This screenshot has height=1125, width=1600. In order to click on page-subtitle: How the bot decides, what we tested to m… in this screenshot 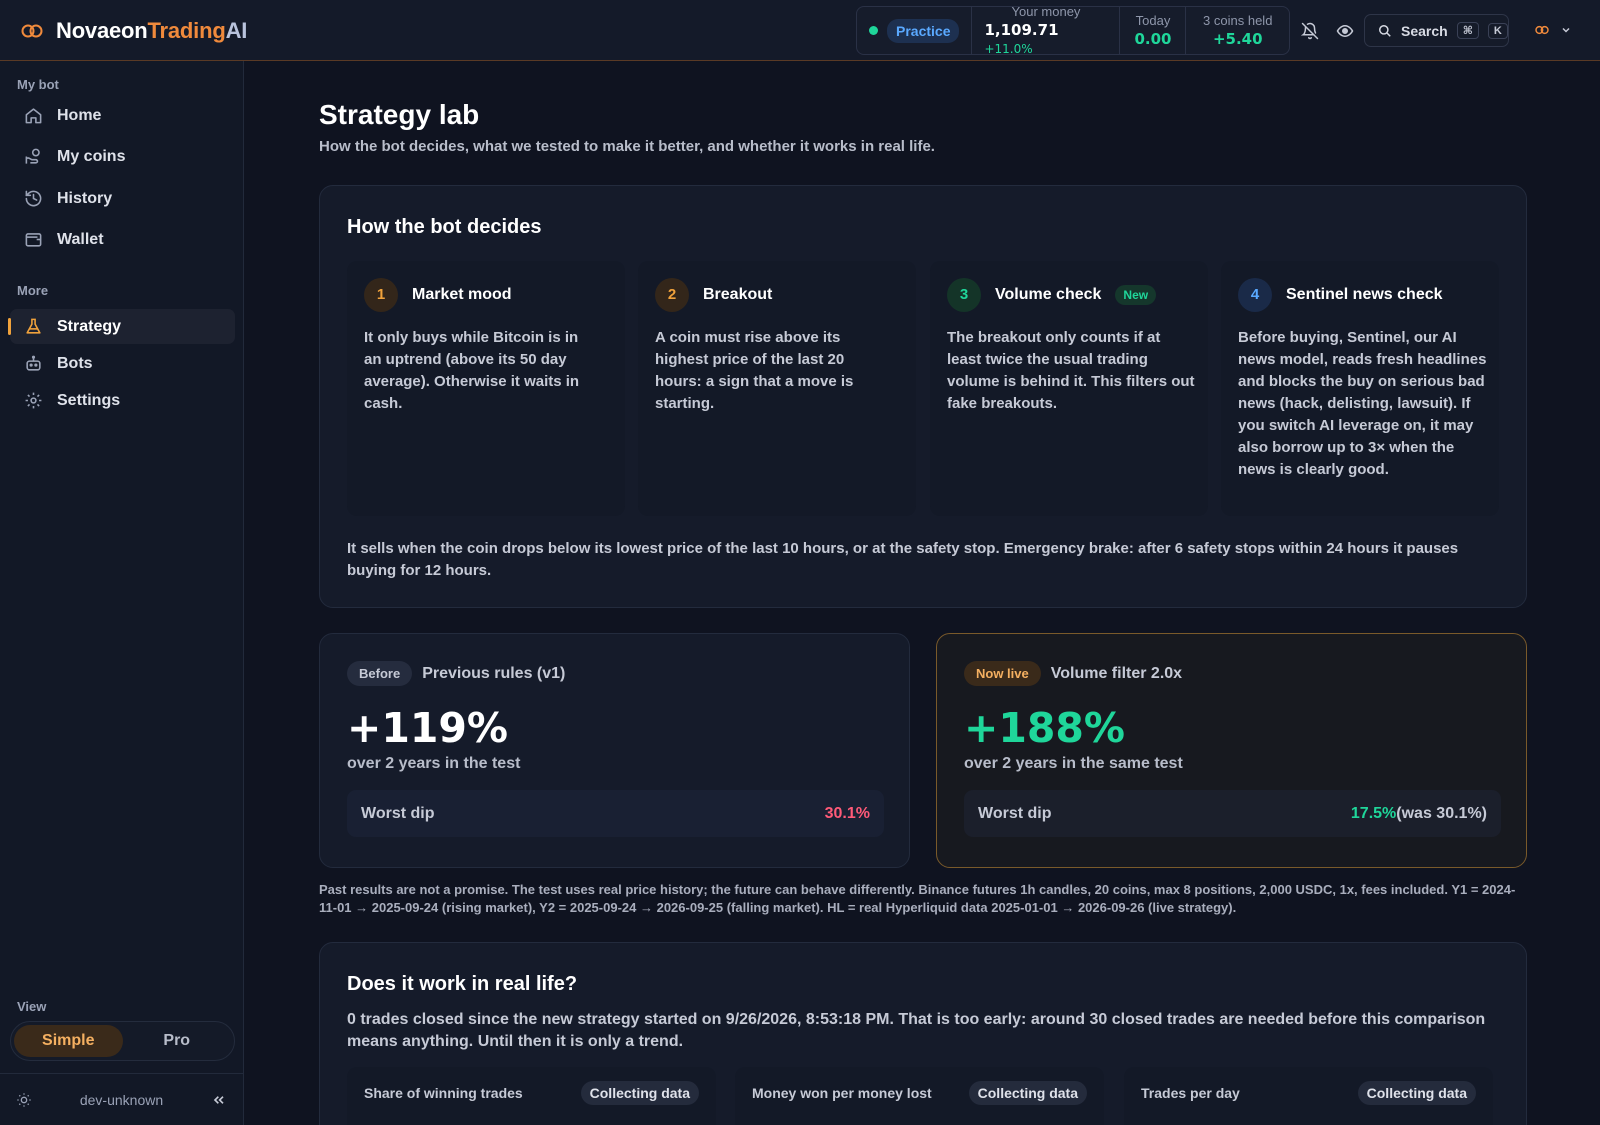, I will do `click(627, 146)`.